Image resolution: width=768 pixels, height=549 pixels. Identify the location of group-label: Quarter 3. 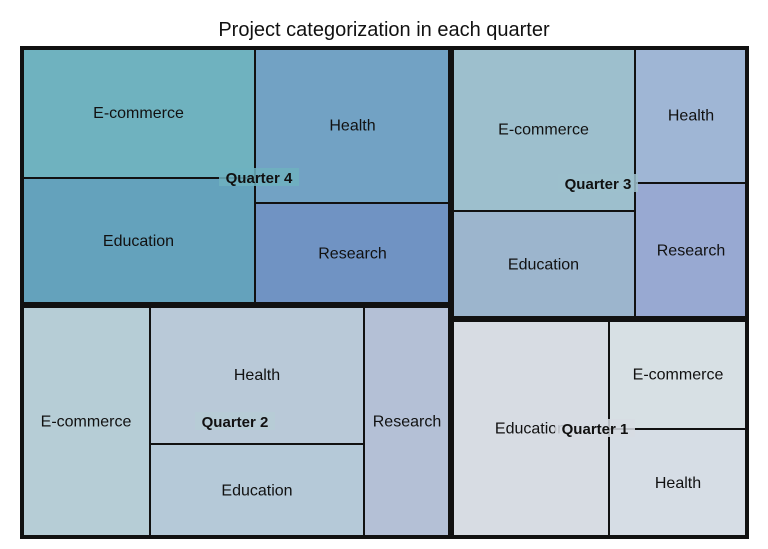
(598, 184).